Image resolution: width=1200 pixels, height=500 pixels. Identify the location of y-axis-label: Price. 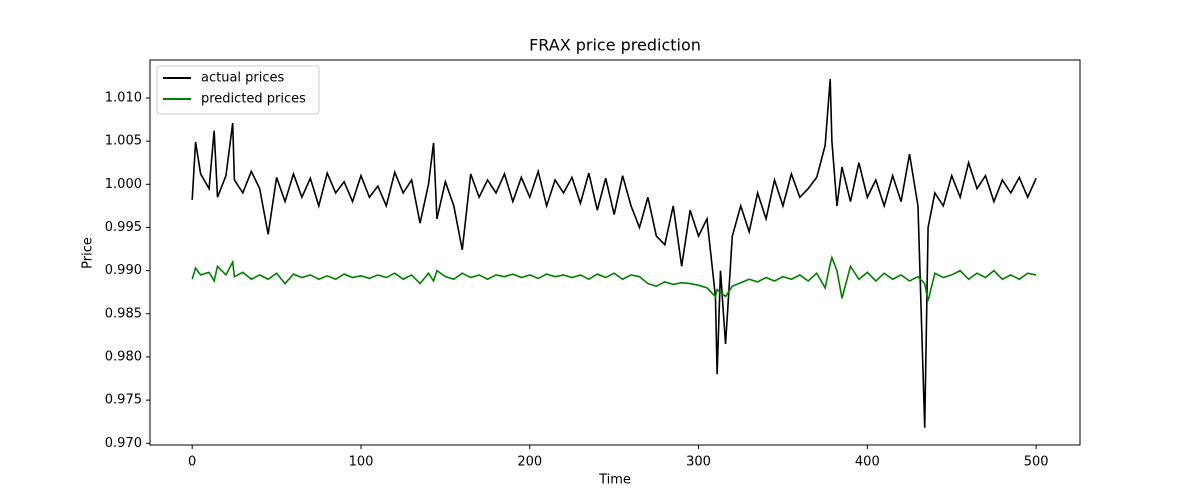
(88, 253).